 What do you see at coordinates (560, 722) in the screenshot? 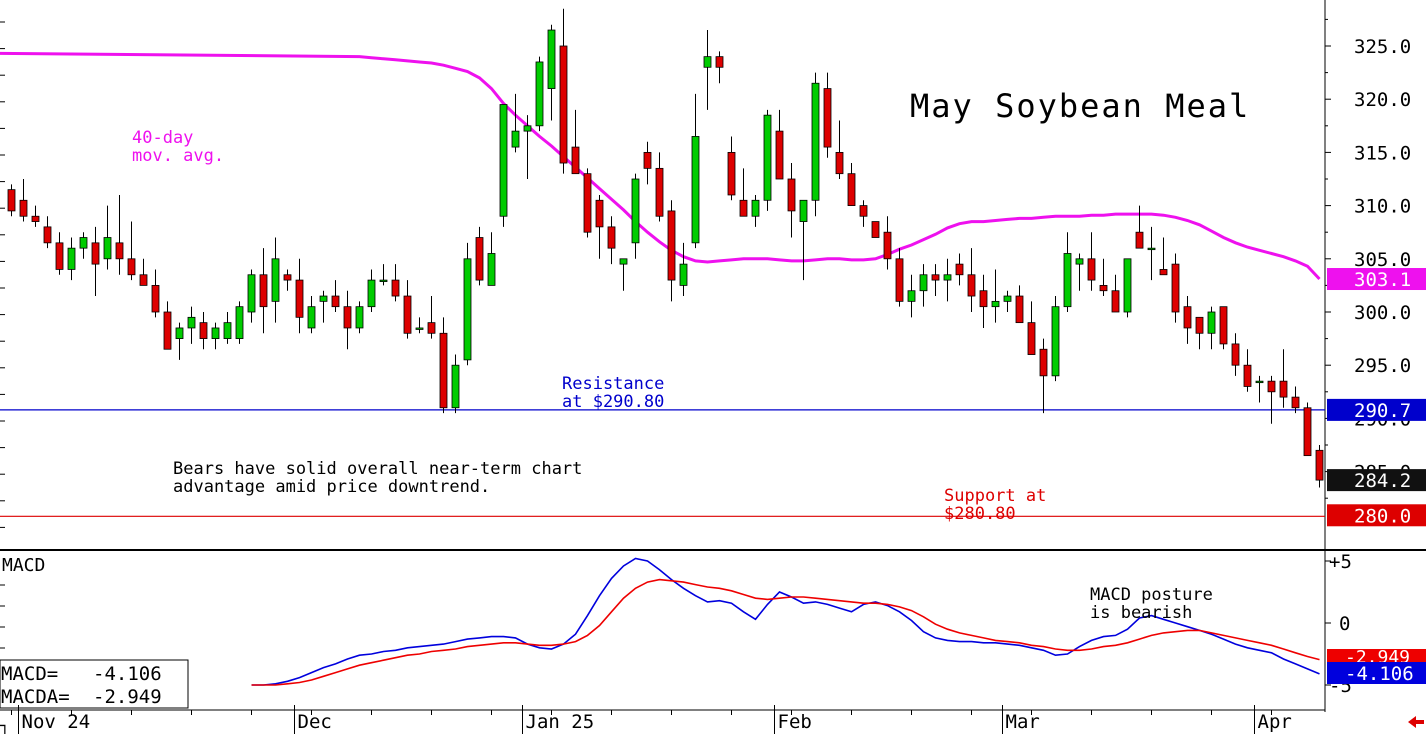
I see `x-axis-label: Jan 25` at bounding box center [560, 722].